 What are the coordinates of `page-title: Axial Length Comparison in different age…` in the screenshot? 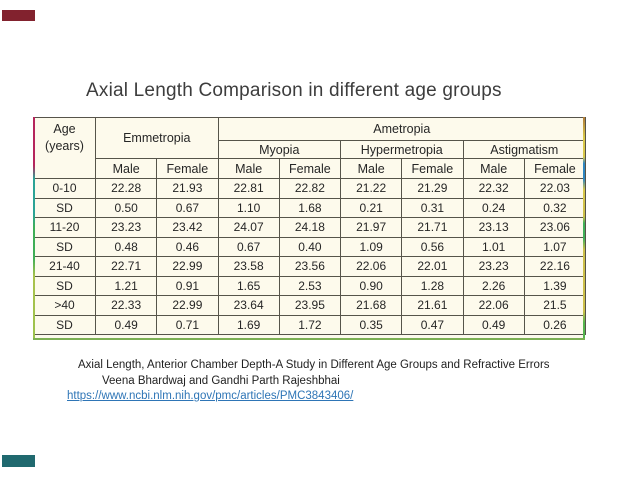 It's located at (294, 90).